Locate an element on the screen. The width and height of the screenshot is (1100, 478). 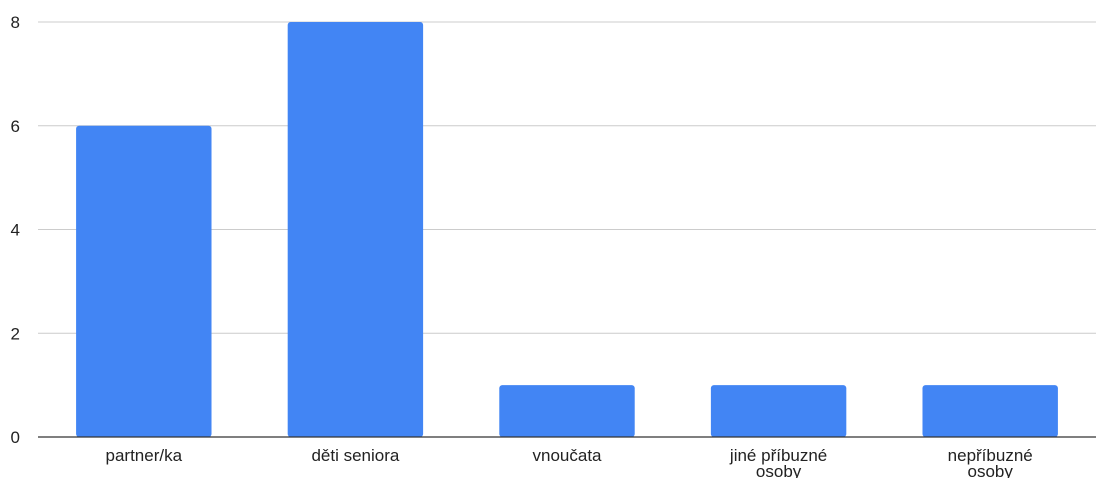
y-tick-label: 6 is located at coordinates (15, 126).